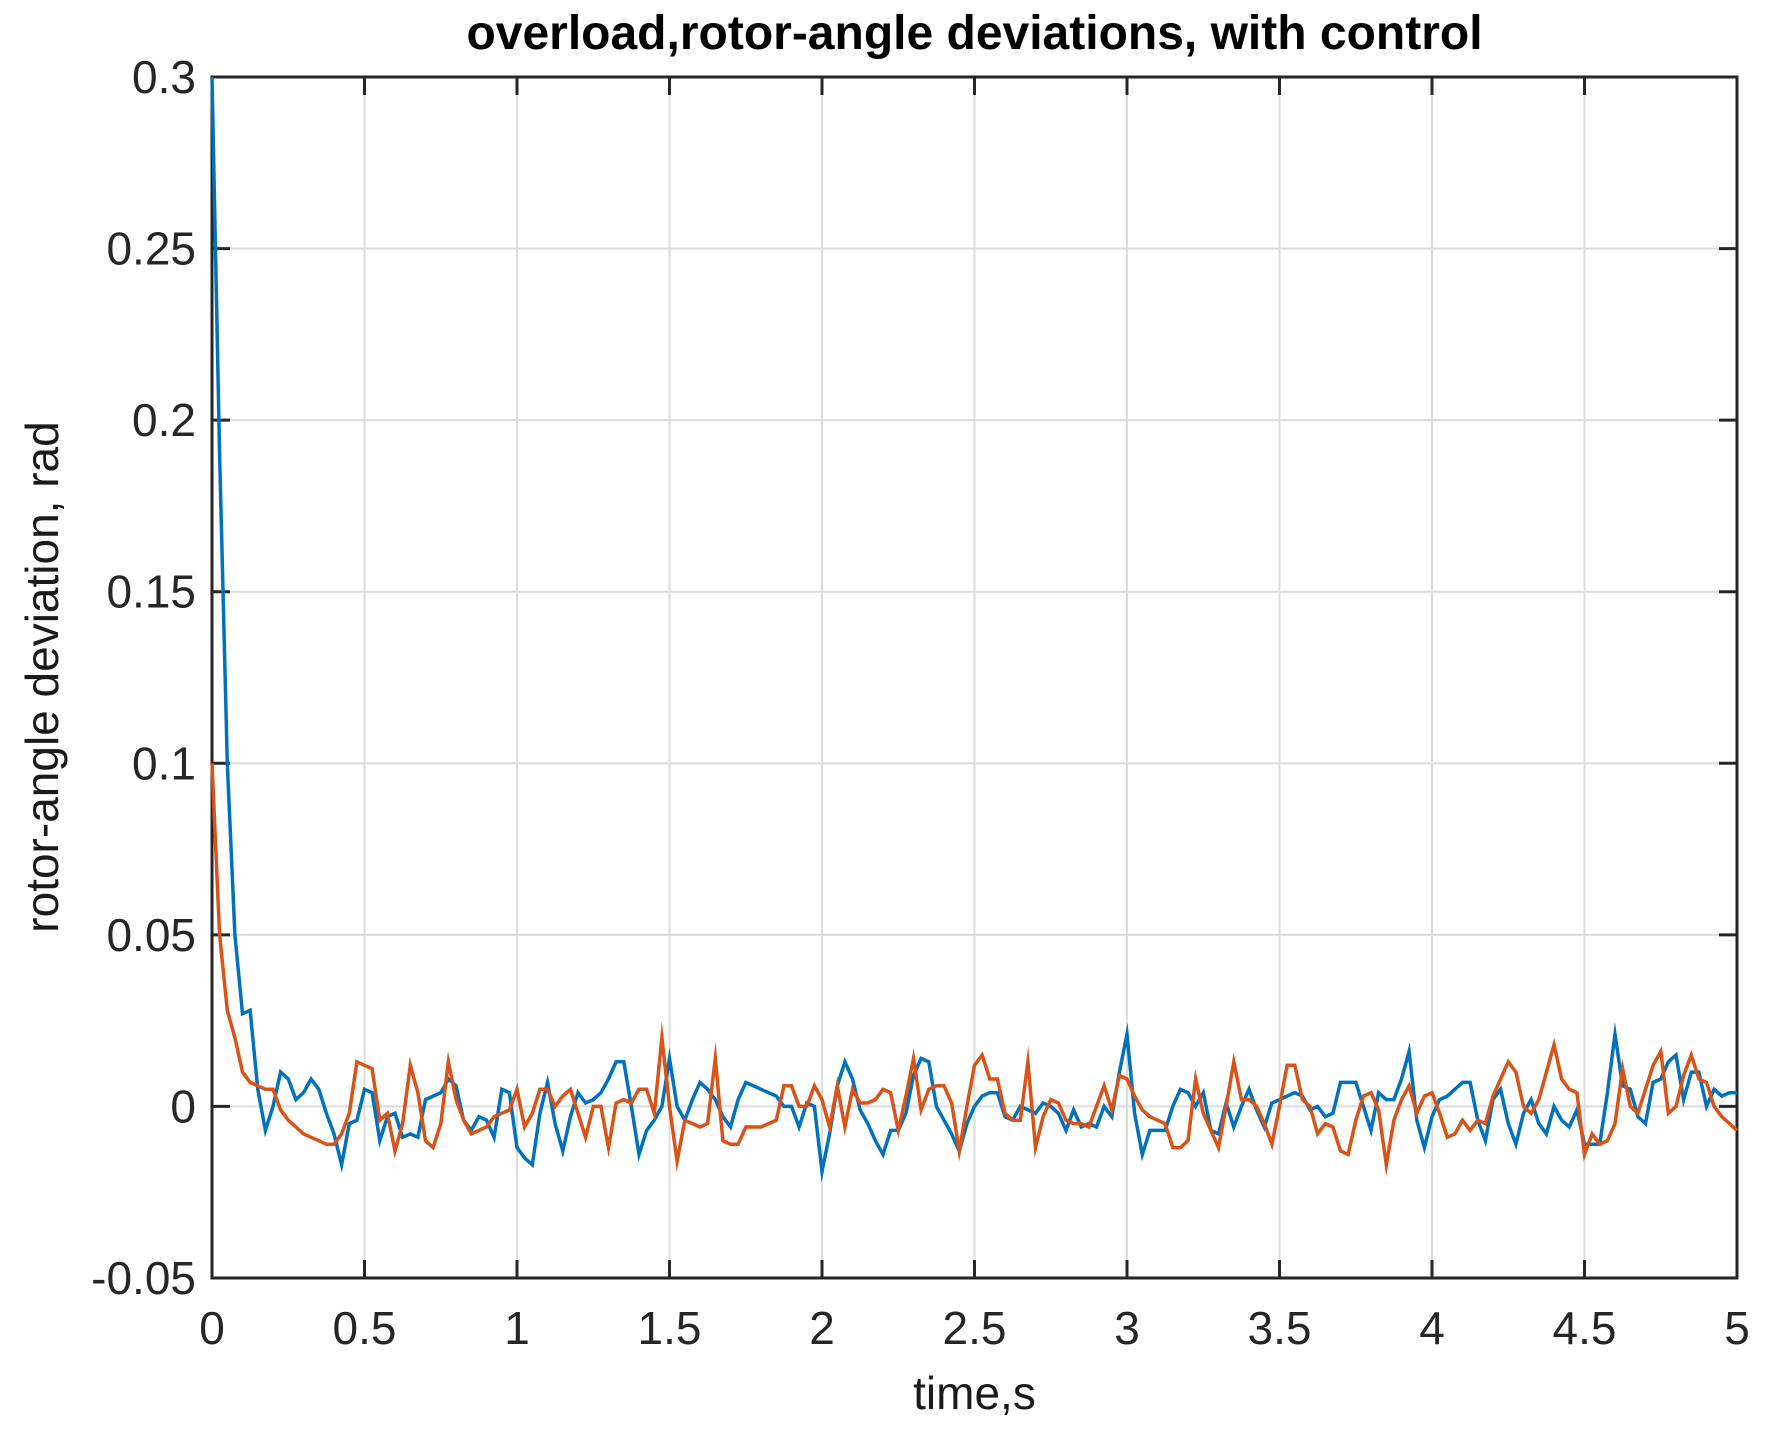  I want to click on x-tick-label: 0.5, so click(365, 1328).